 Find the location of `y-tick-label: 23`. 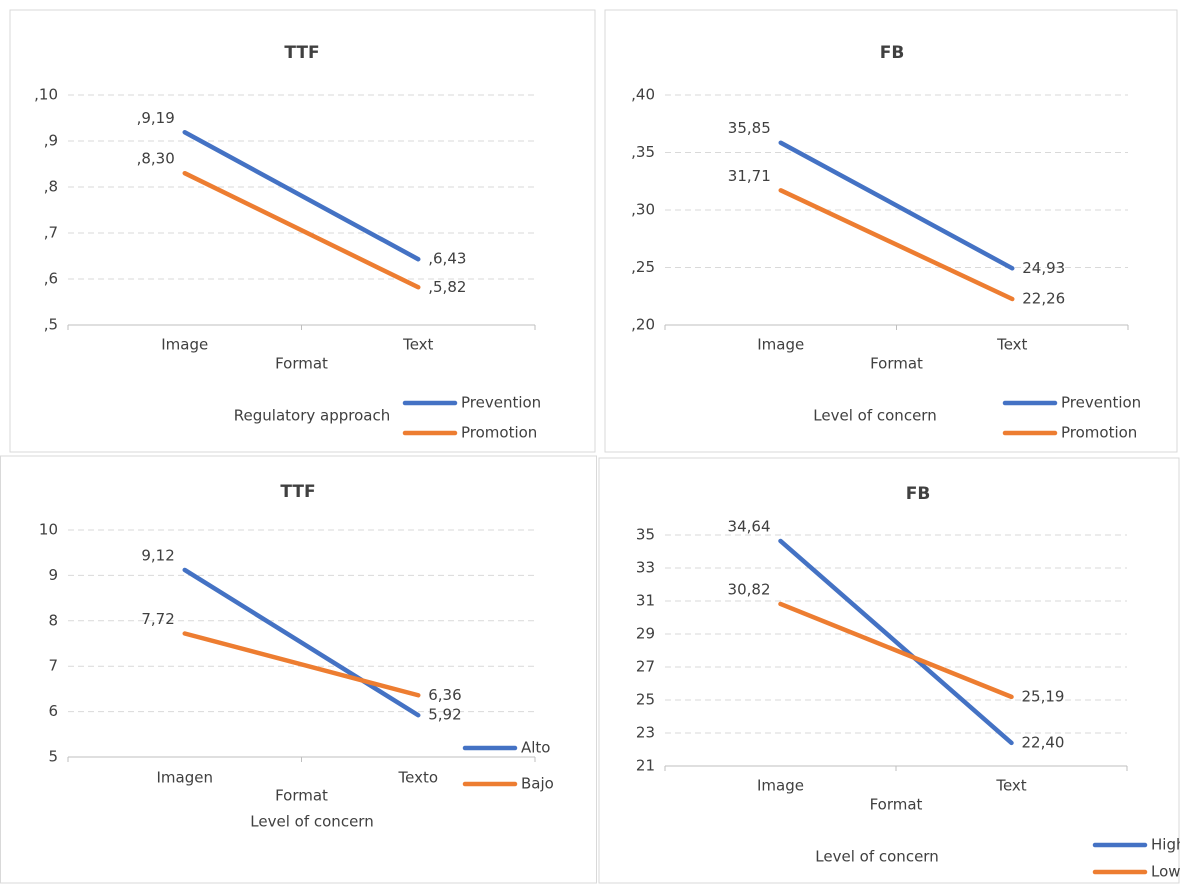

y-tick-label: 23 is located at coordinates (645, 733).